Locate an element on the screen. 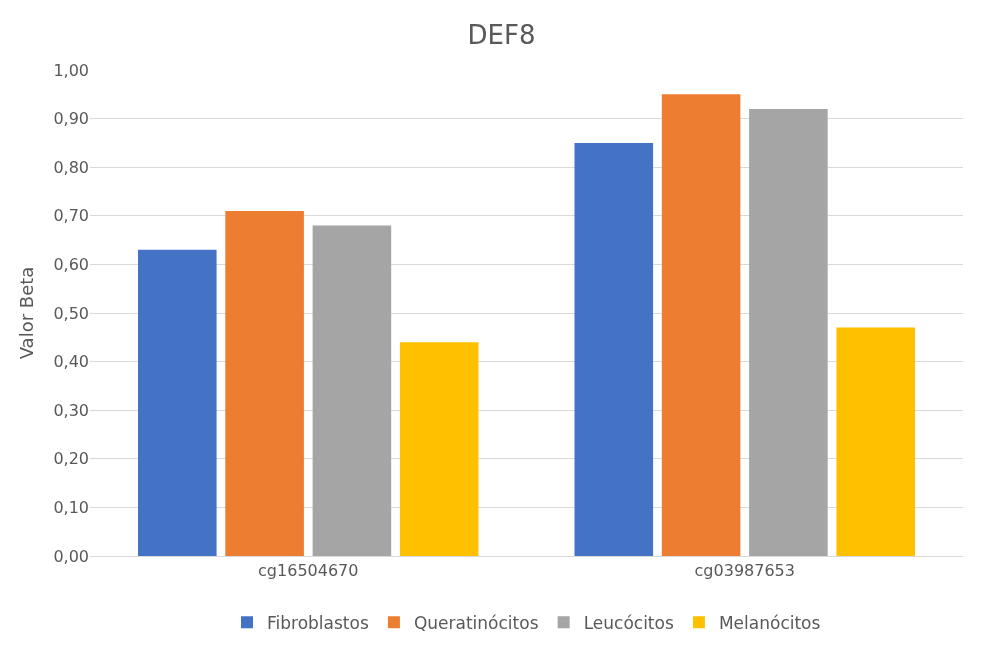  x-tick-label: cg16504670 is located at coordinates (308, 571).